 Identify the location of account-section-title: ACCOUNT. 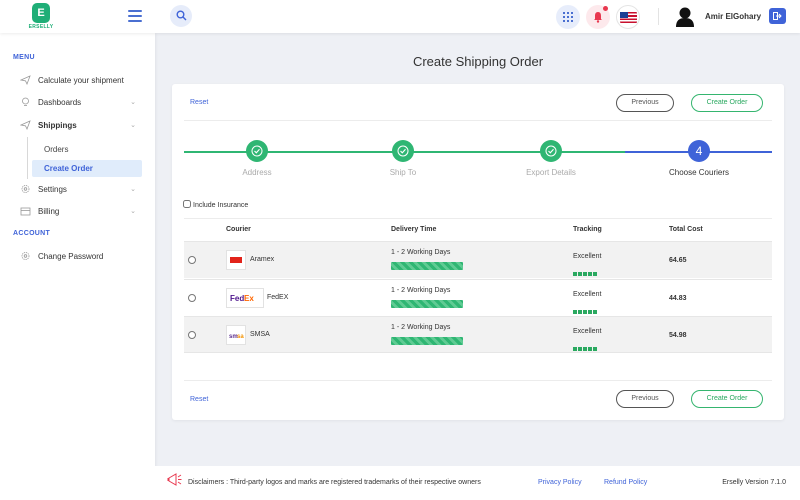
(32, 233).